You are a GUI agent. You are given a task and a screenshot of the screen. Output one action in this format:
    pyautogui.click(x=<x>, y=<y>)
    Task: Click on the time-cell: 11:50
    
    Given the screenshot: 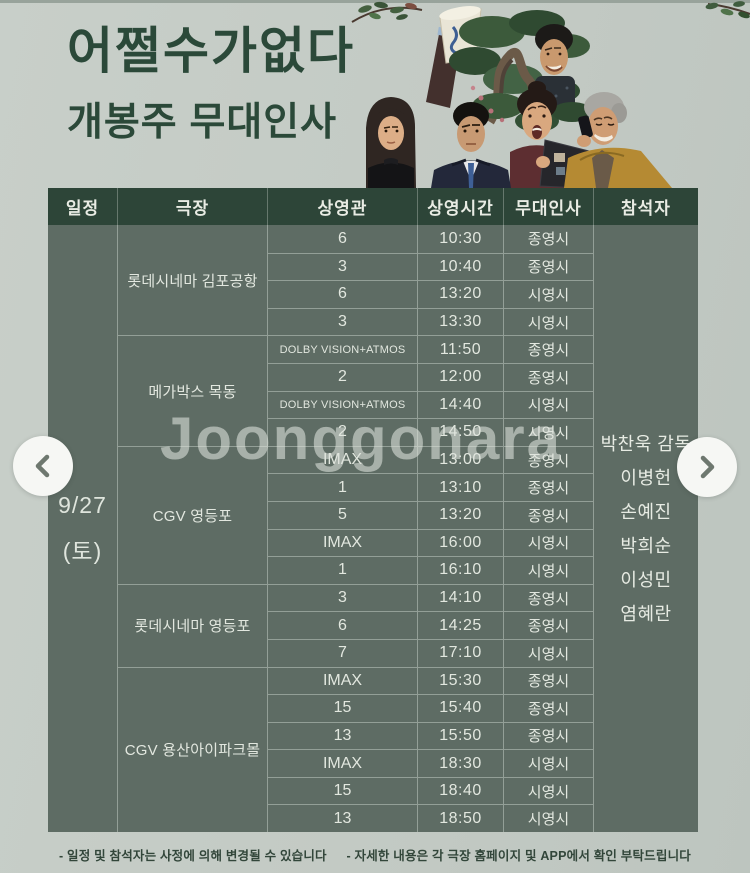 What is the action you would take?
    pyautogui.click(x=460, y=349)
    